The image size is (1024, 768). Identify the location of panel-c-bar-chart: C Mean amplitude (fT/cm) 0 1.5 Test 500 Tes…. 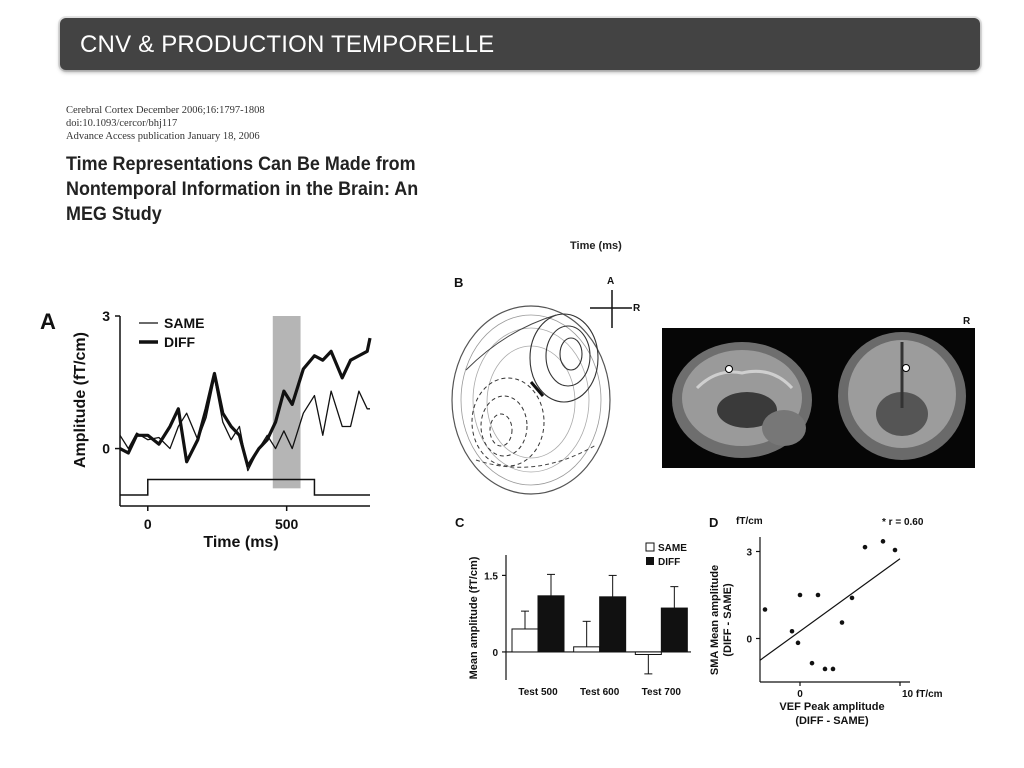
(573, 606).